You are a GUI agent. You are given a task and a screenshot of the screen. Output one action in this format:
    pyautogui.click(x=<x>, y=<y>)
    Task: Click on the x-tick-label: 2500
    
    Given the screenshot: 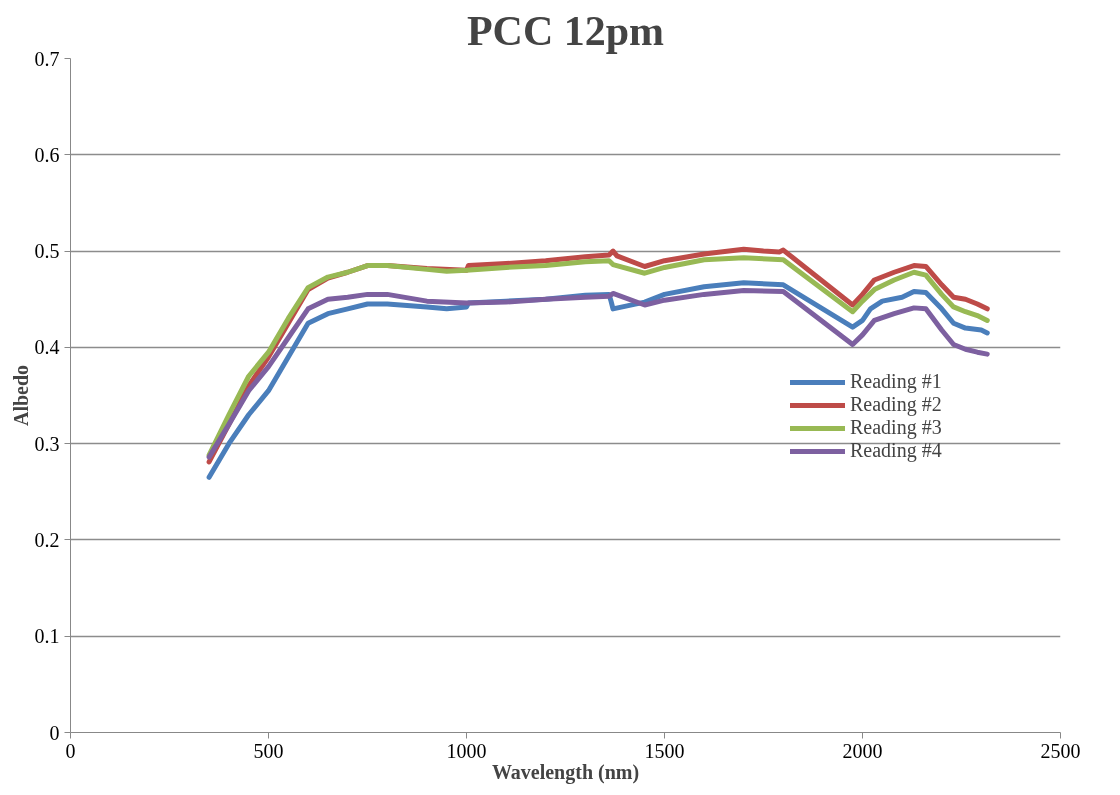 What is the action you would take?
    pyautogui.click(x=1060, y=750)
    